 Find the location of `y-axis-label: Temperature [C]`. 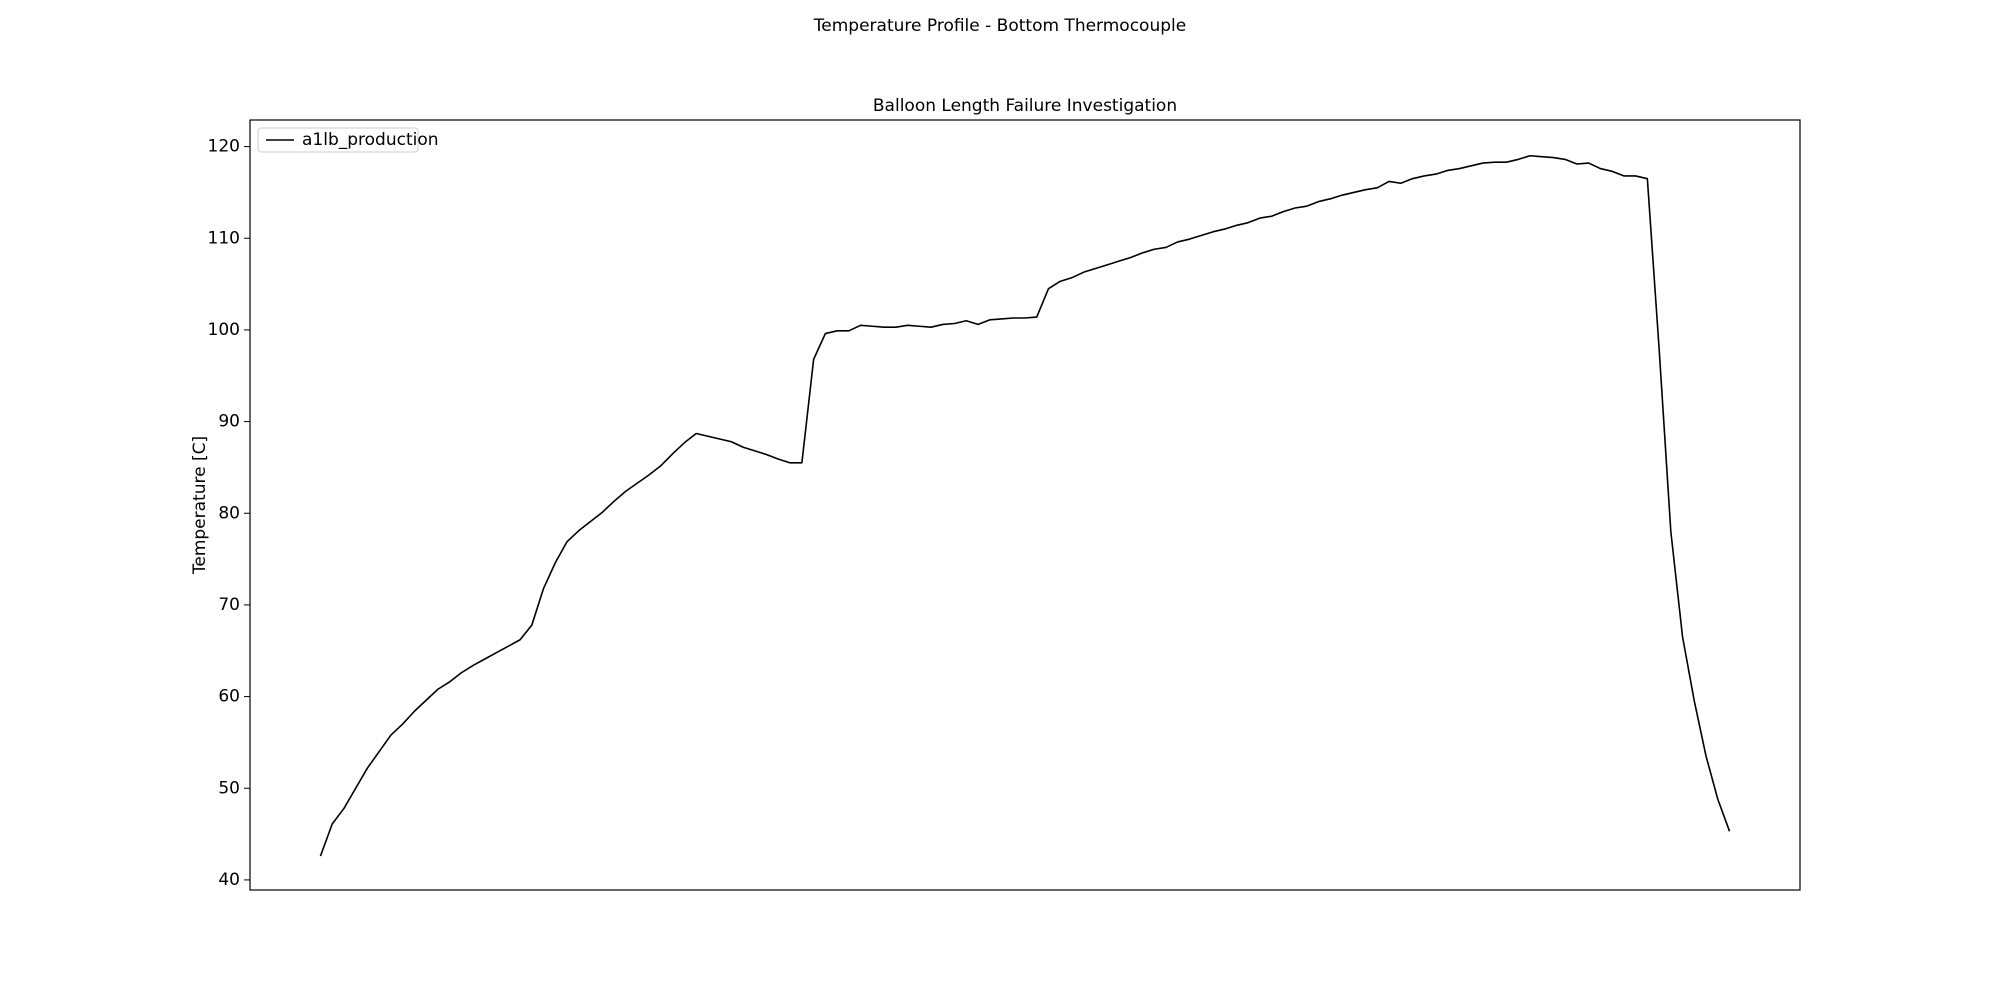

y-axis-label: Temperature [C] is located at coordinates (200, 505).